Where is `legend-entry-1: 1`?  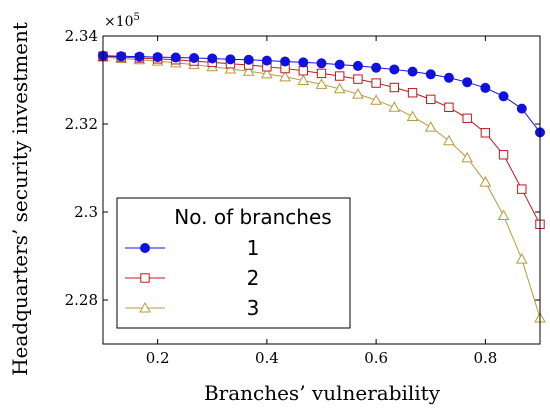
legend-entry-1: 1 is located at coordinates (192, 248).